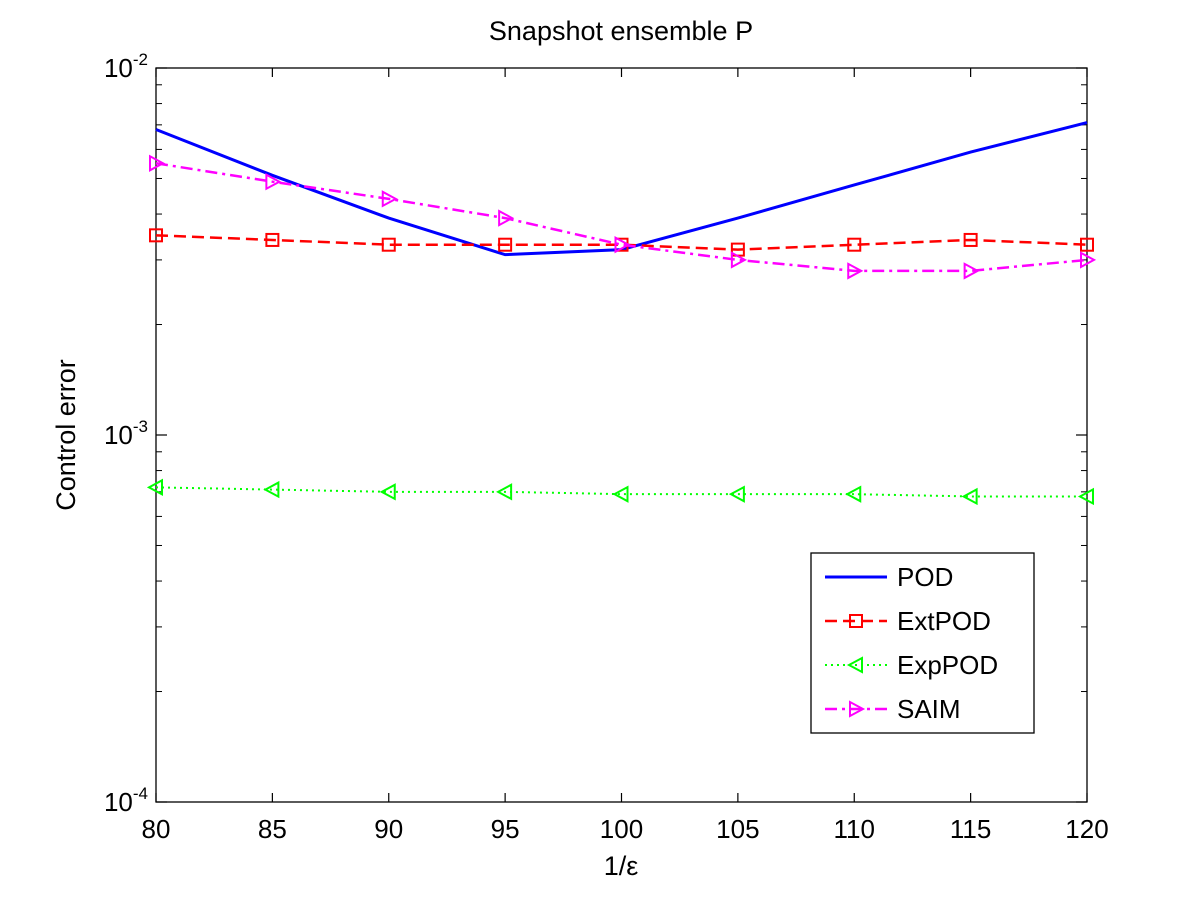 The width and height of the screenshot is (1201, 901). Describe the element at coordinates (156, 829) in the screenshot. I see `x-tick-label: 80` at that location.